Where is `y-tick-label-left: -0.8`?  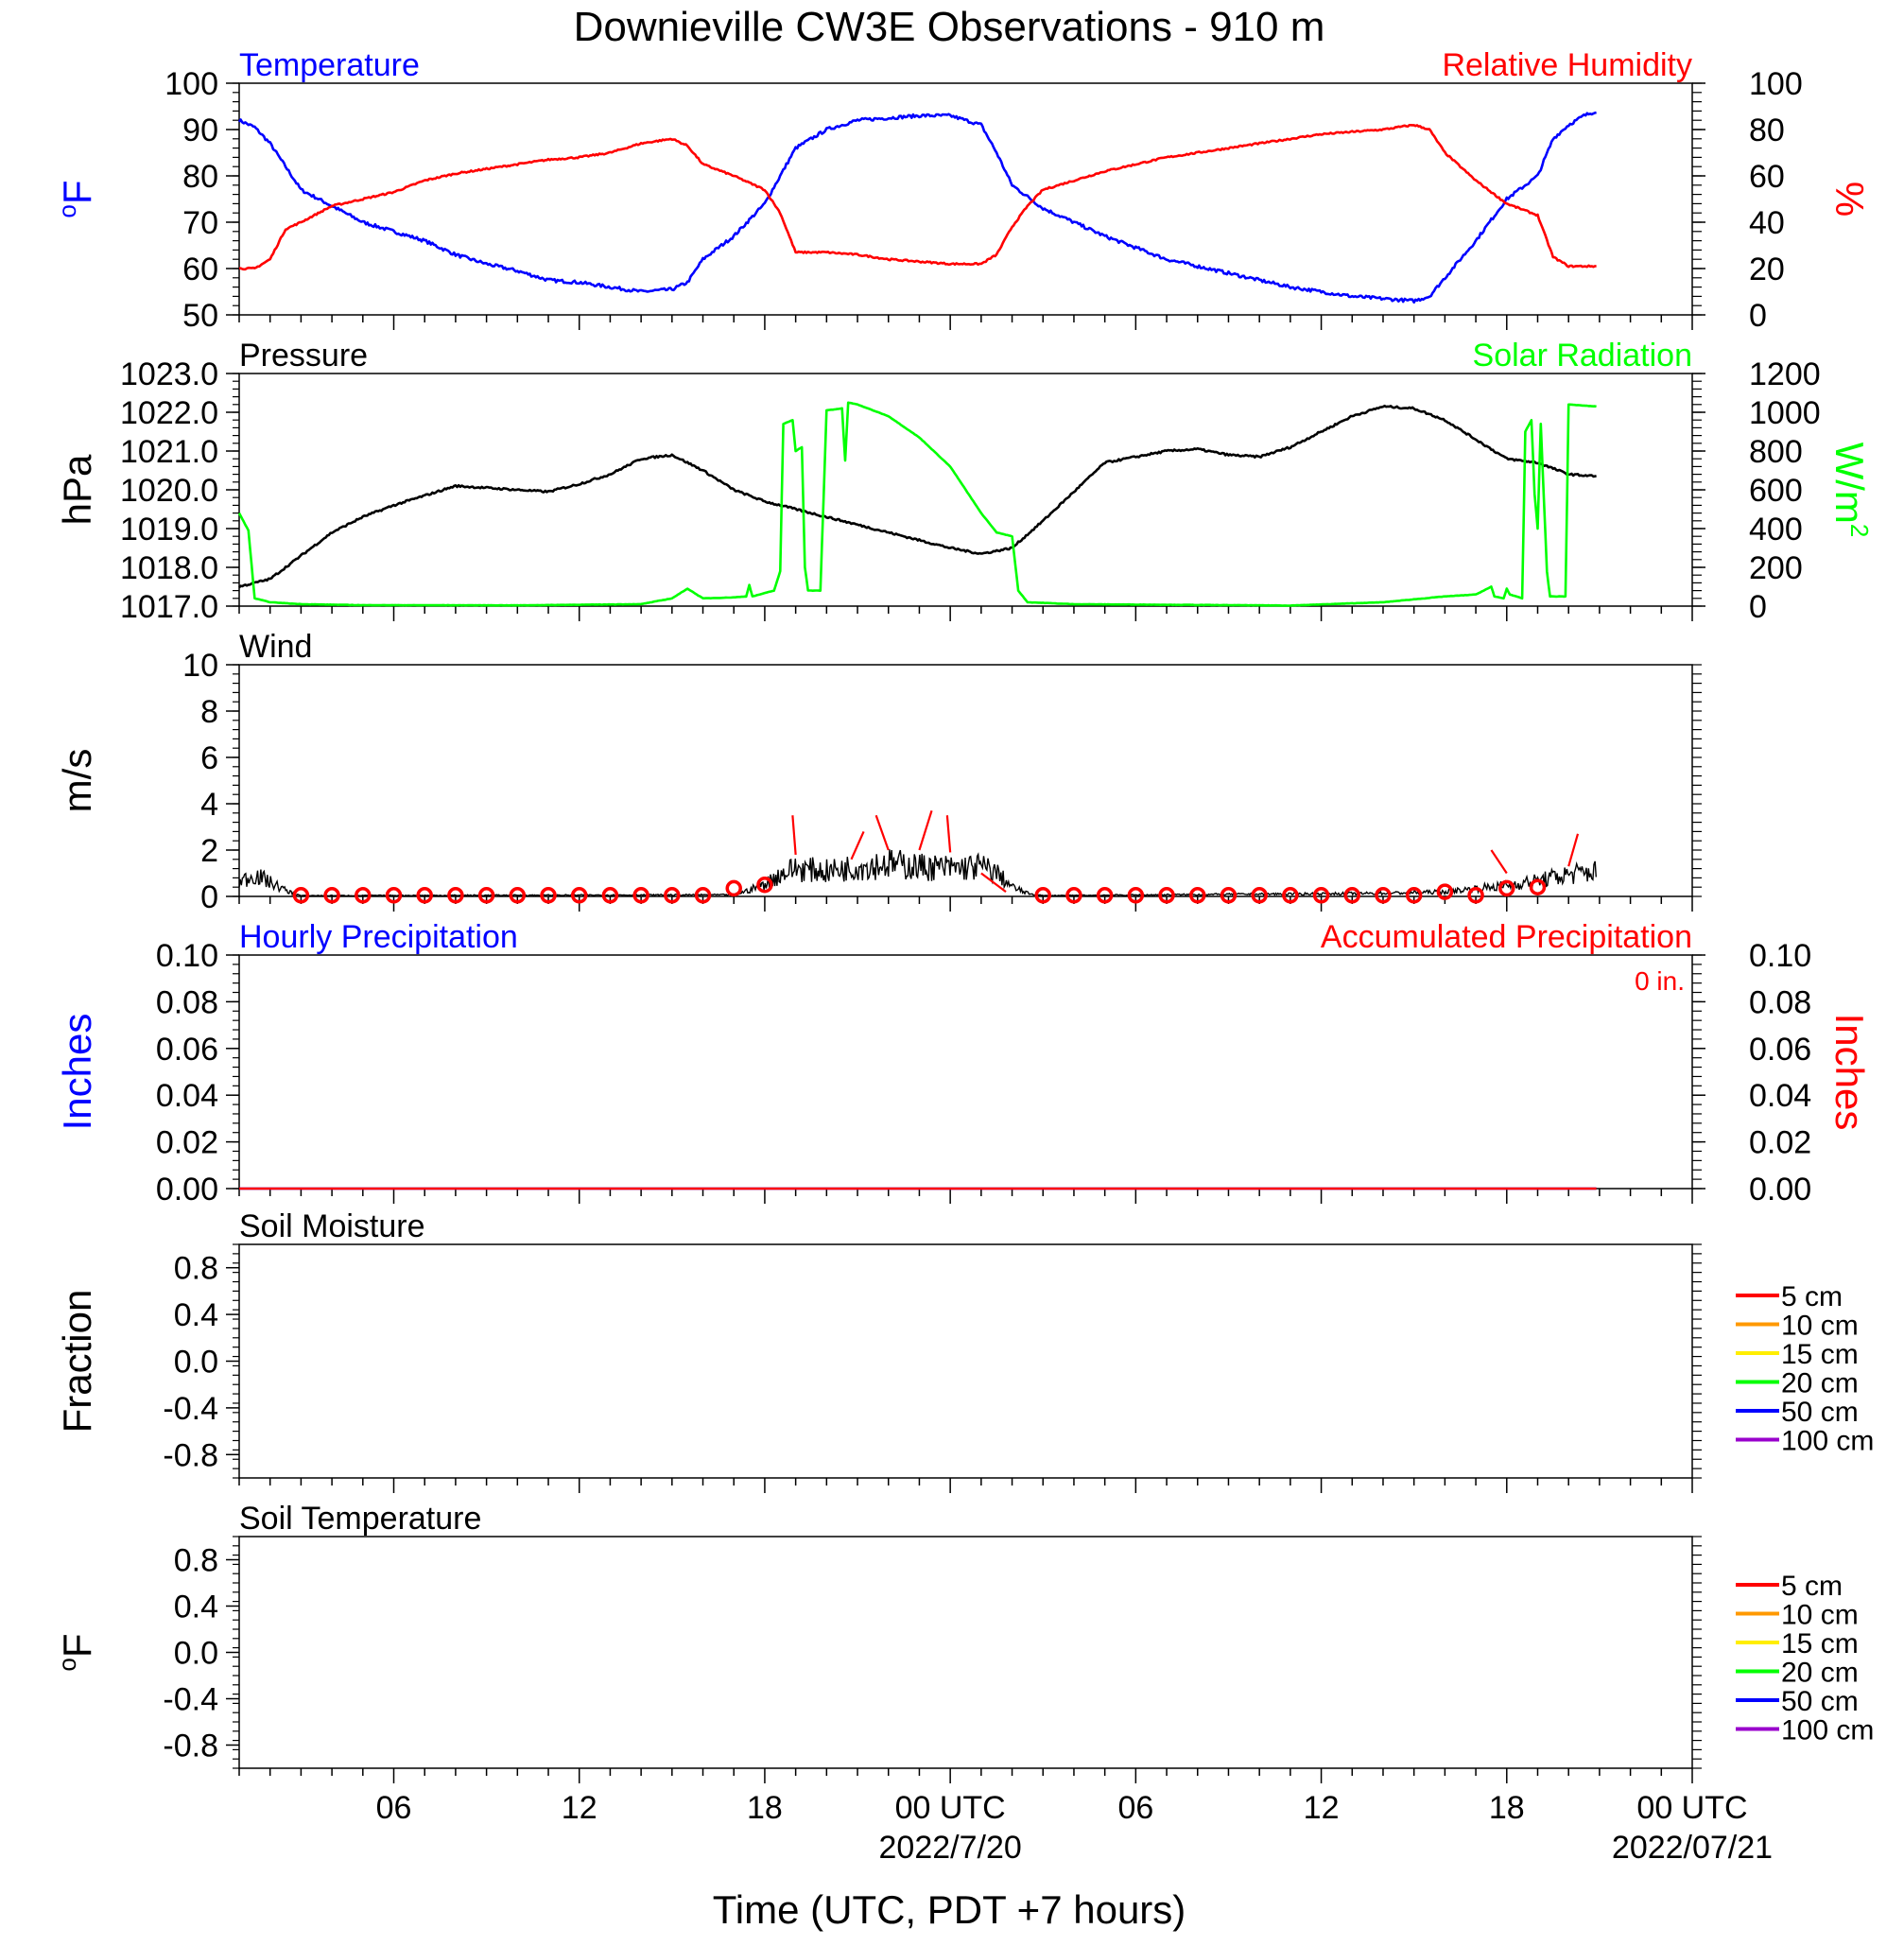 y-tick-label-left: -0.8 is located at coordinates (190, 1747).